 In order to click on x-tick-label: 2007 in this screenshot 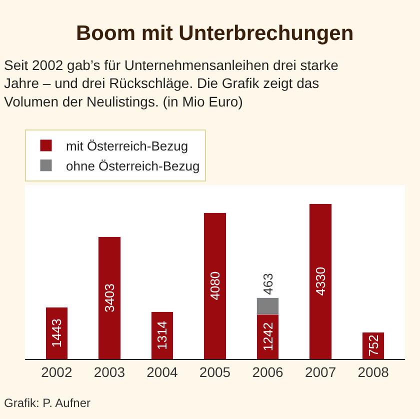, I will do `click(320, 372)`.